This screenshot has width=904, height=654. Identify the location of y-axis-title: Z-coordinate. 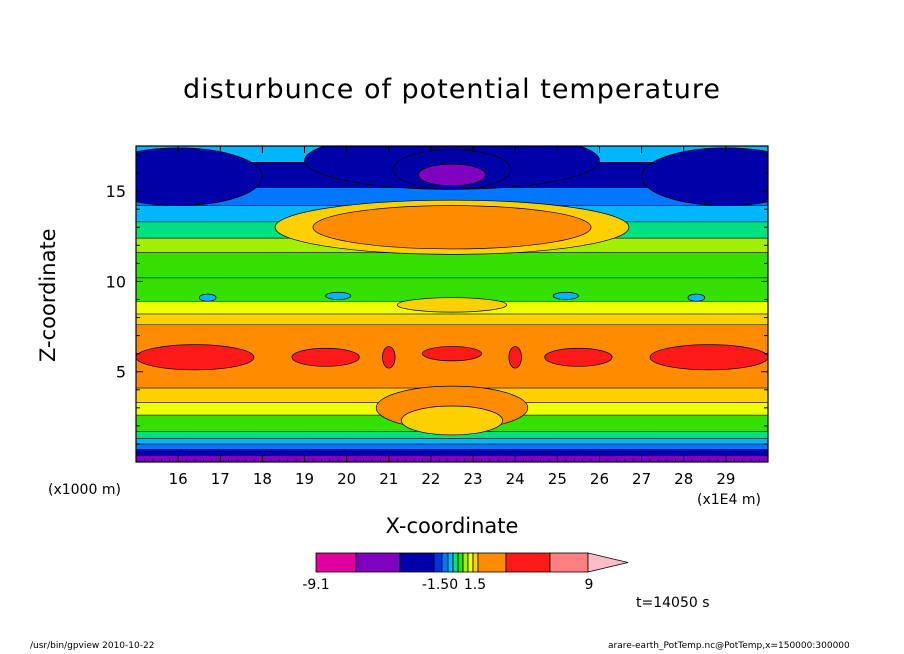
(48, 295).